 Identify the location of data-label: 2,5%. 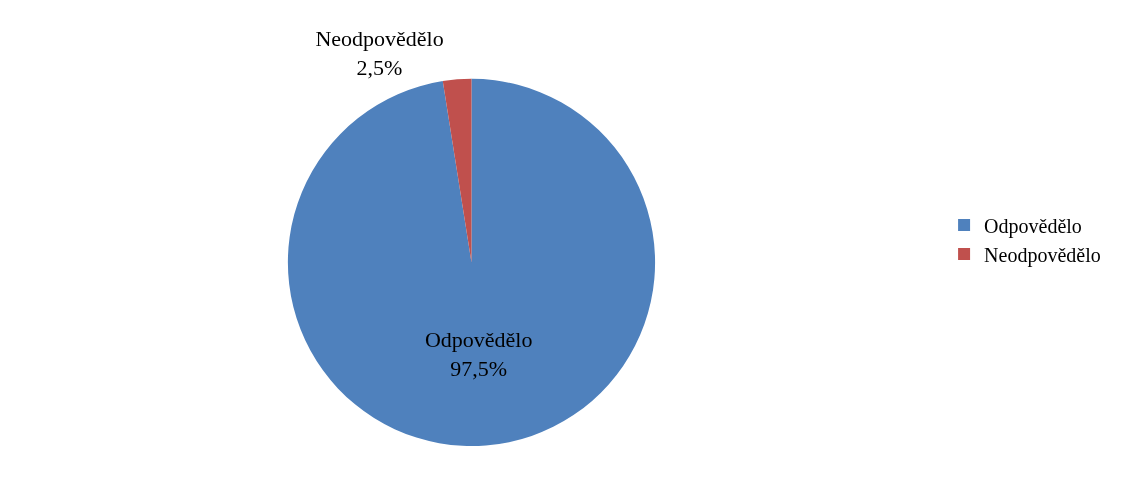
(379, 67).